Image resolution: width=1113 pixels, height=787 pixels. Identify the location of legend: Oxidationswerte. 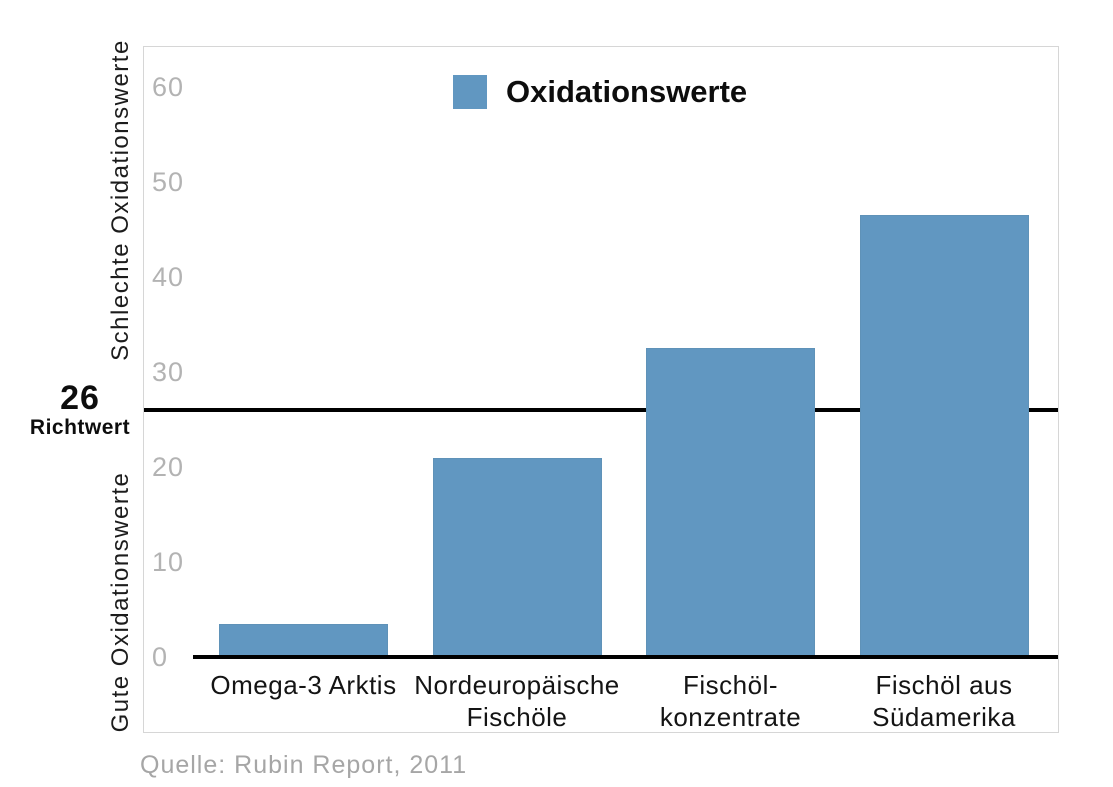
(600, 92).